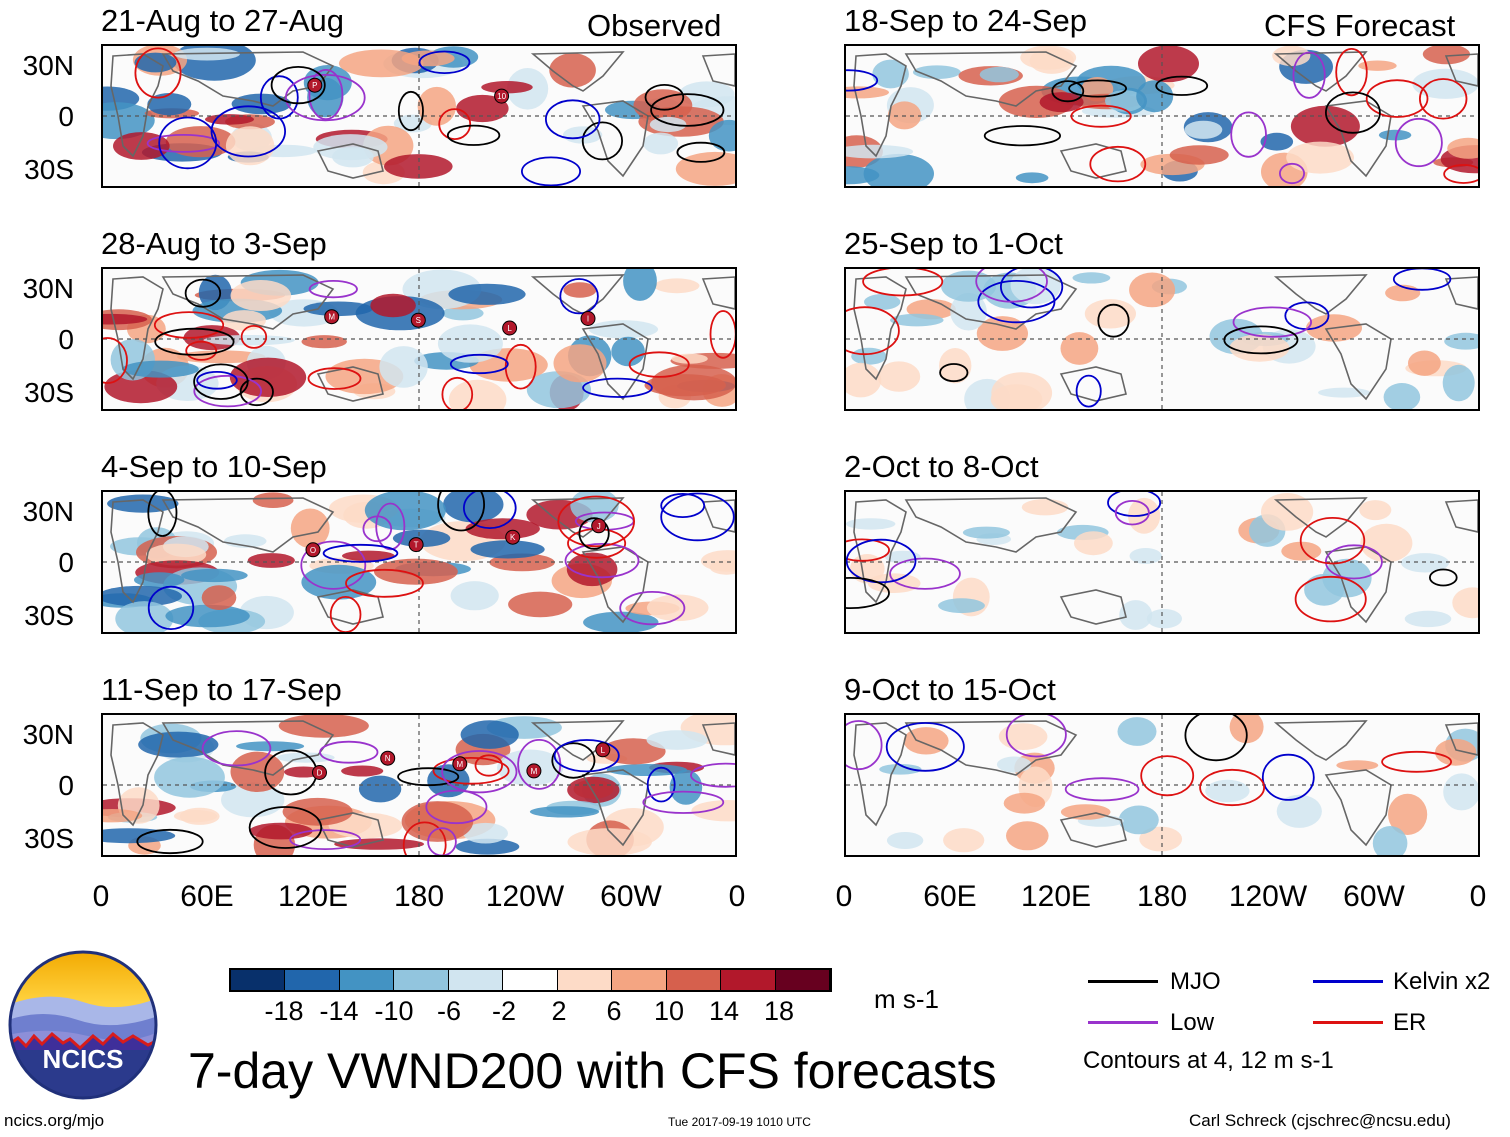 Image resolution: width=1510 pixels, height=1137 pixels. What do you see at coordinates (1123, 981) in the screenshot?
I see `legend-mjo-line` at bounding box center [1123, 981].